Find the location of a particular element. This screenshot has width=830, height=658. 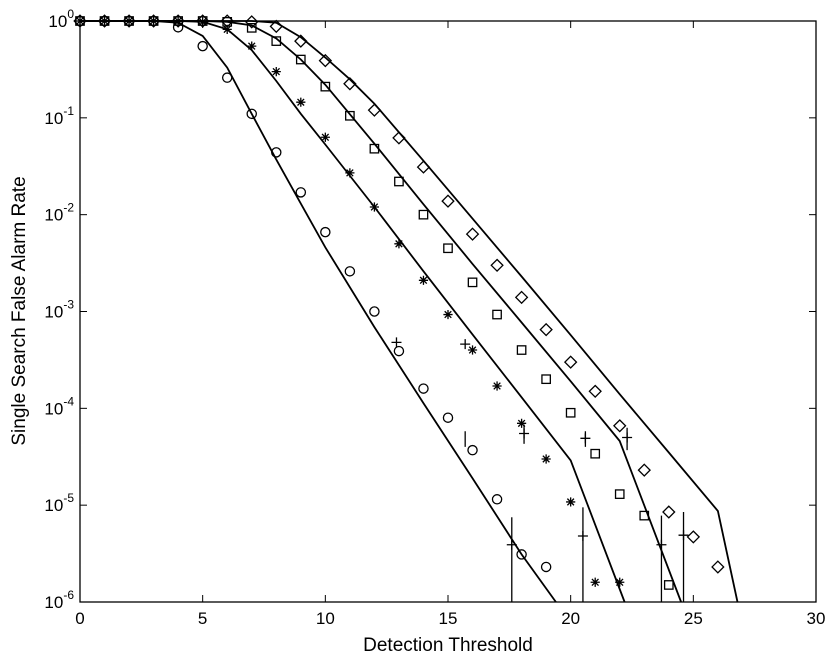

x-tick-label: 10 is located at coordinates (325, 618).